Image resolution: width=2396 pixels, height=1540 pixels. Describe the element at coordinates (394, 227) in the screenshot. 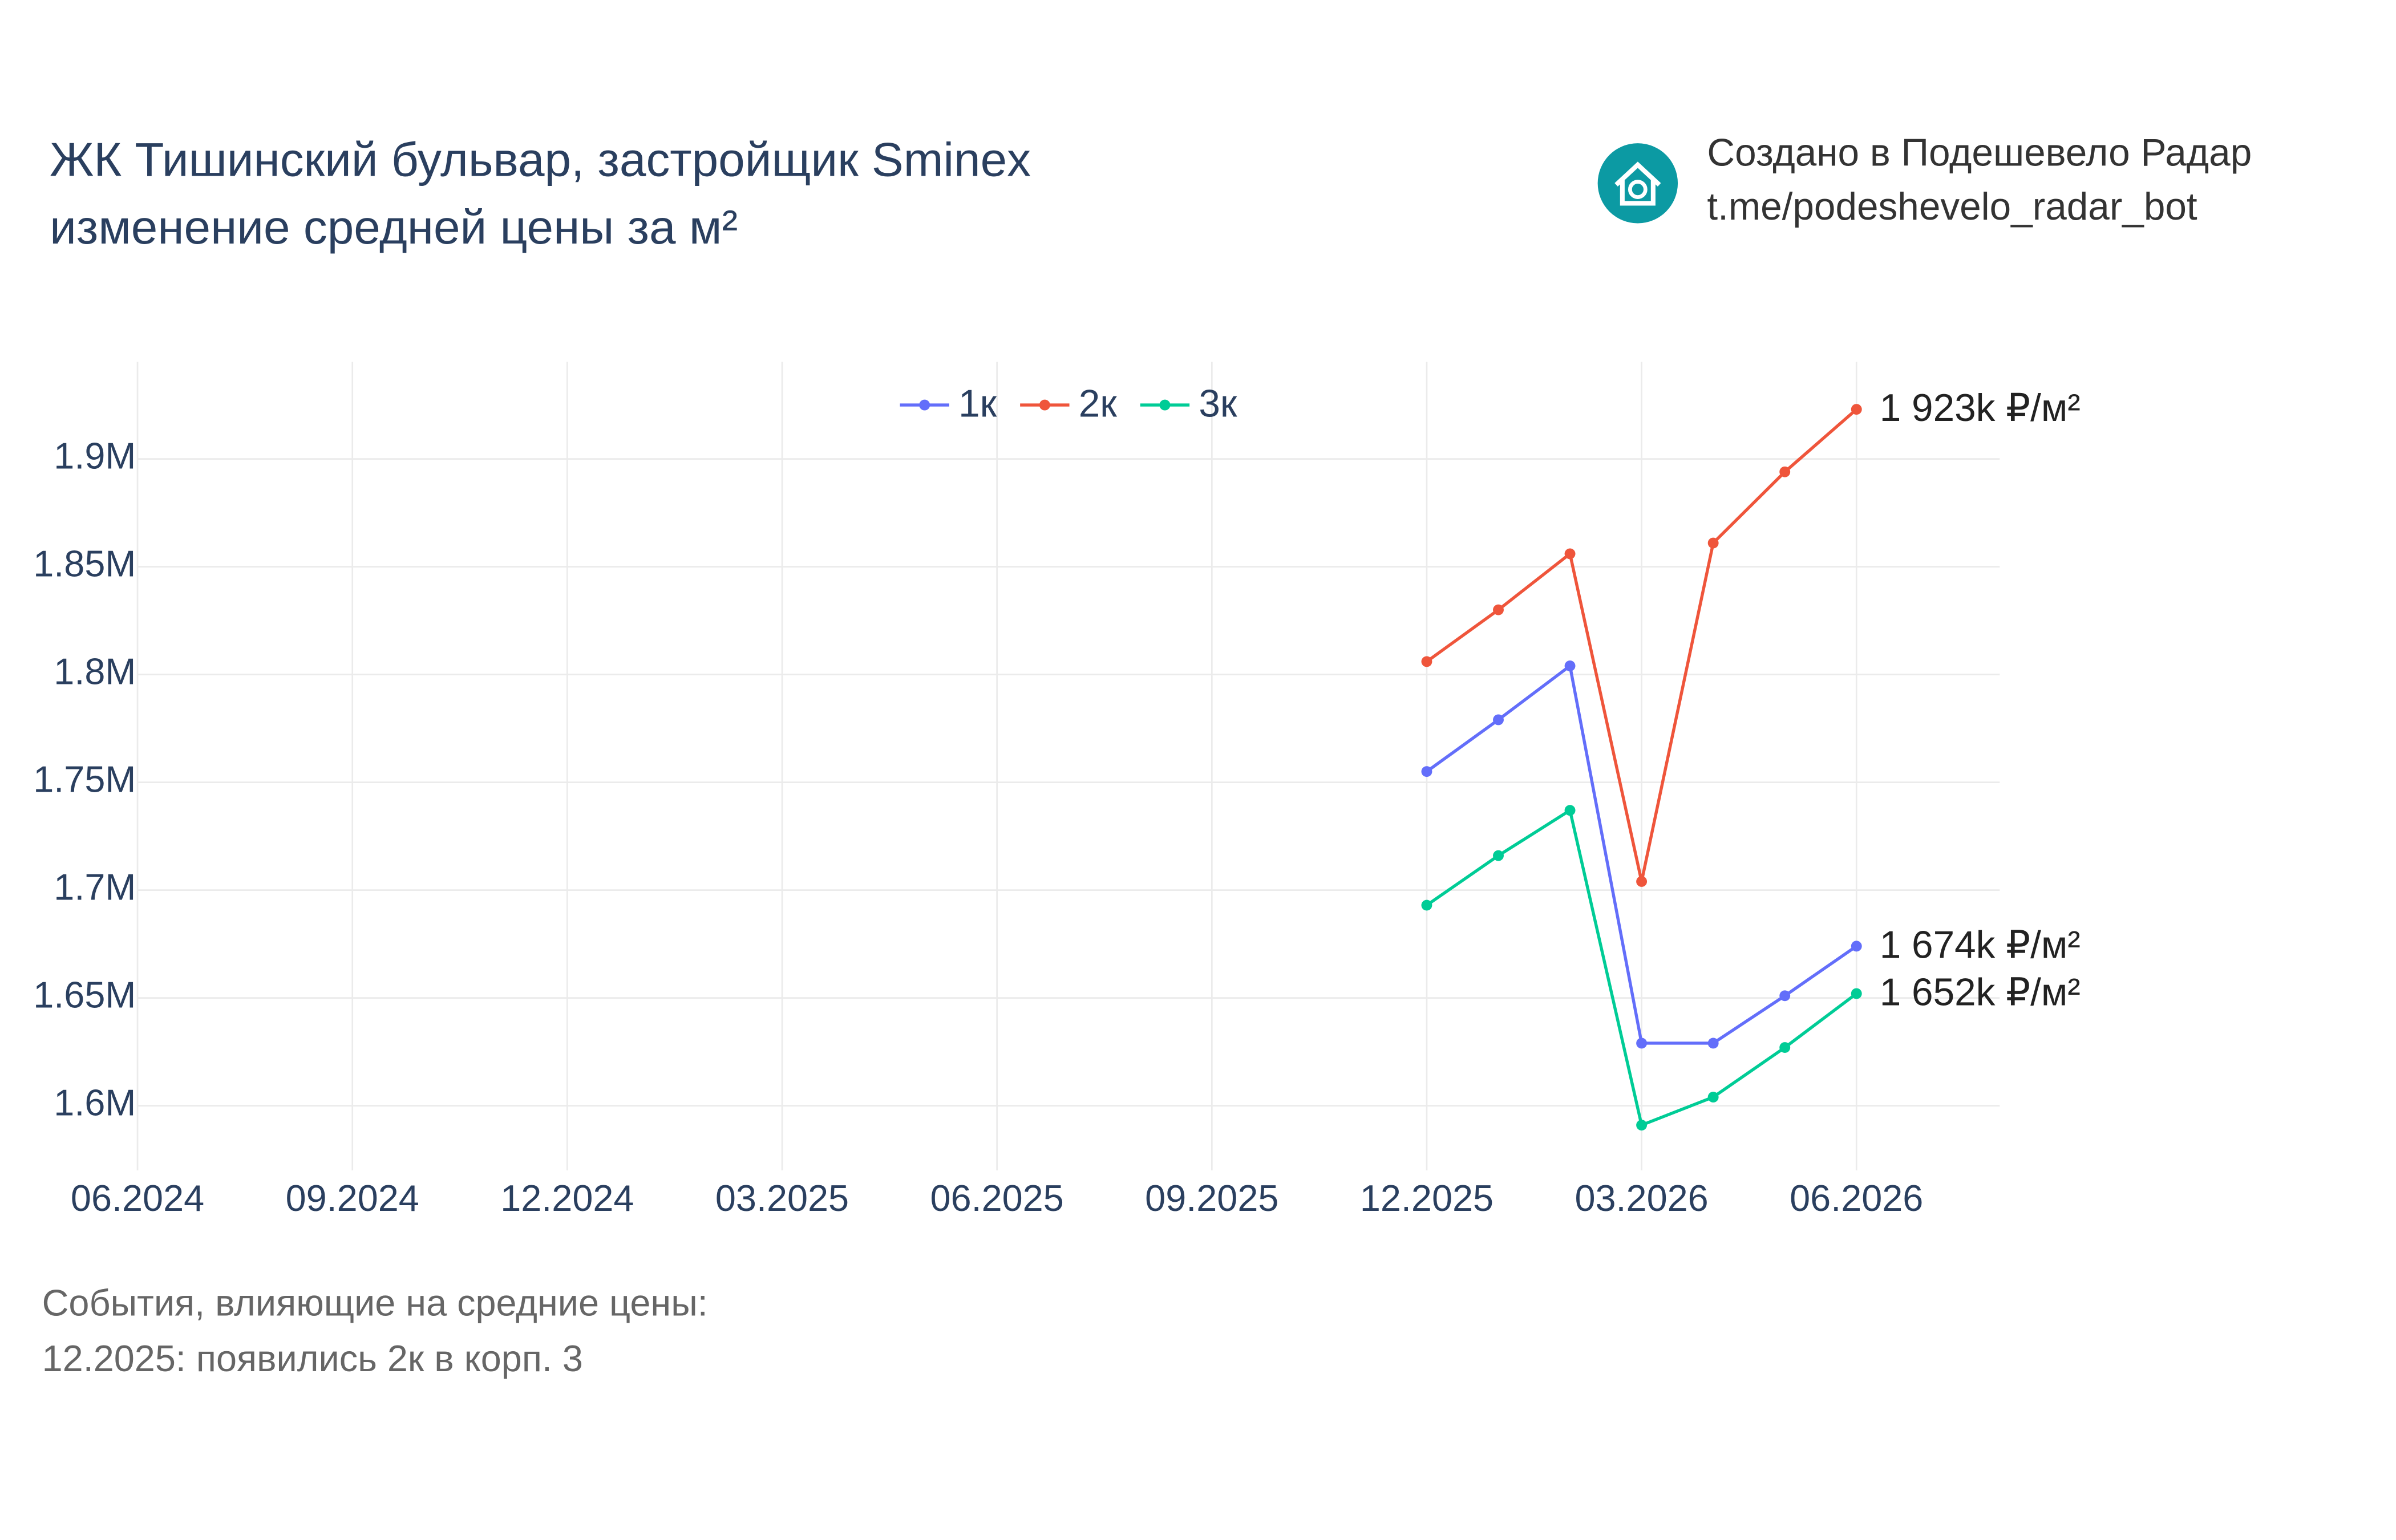

I see `subtitle: изменение средней цены за м²` at that location.